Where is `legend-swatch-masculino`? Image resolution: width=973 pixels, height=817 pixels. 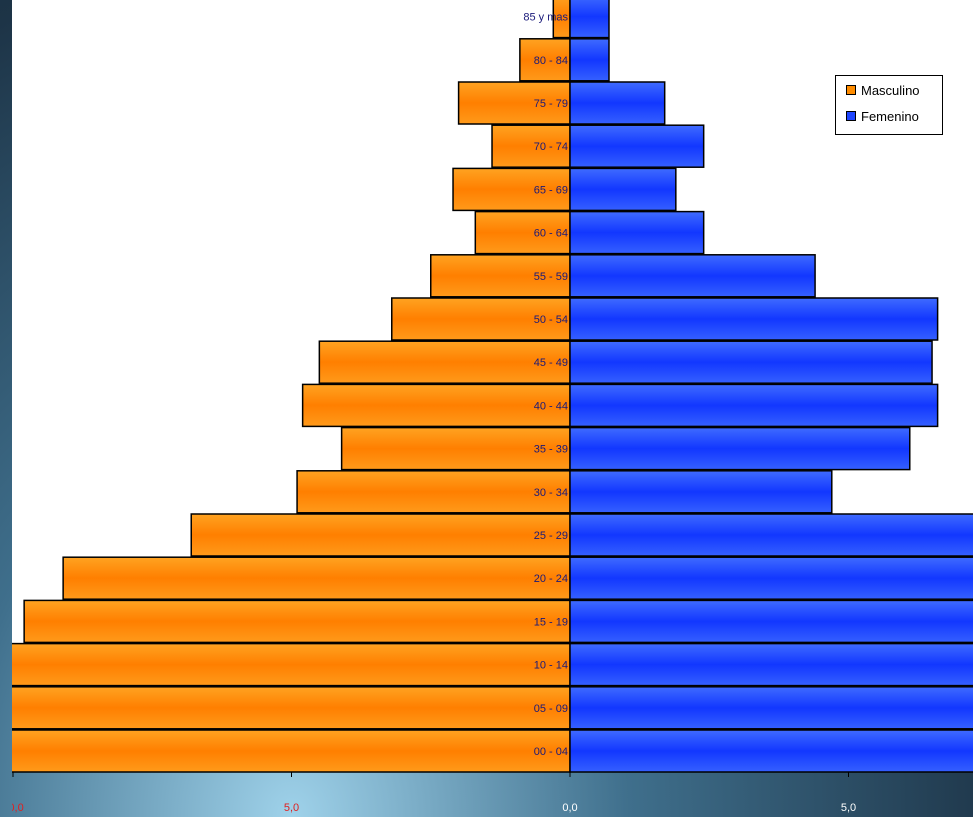 legend-swatch-masculino is located at coordinates (851, 90).